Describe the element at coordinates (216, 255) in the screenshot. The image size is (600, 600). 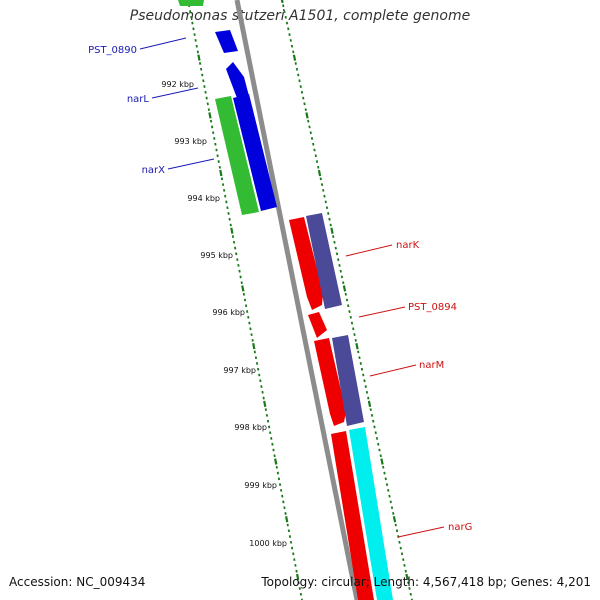
I see `kbp-label-995: 995 kbp` at that location.